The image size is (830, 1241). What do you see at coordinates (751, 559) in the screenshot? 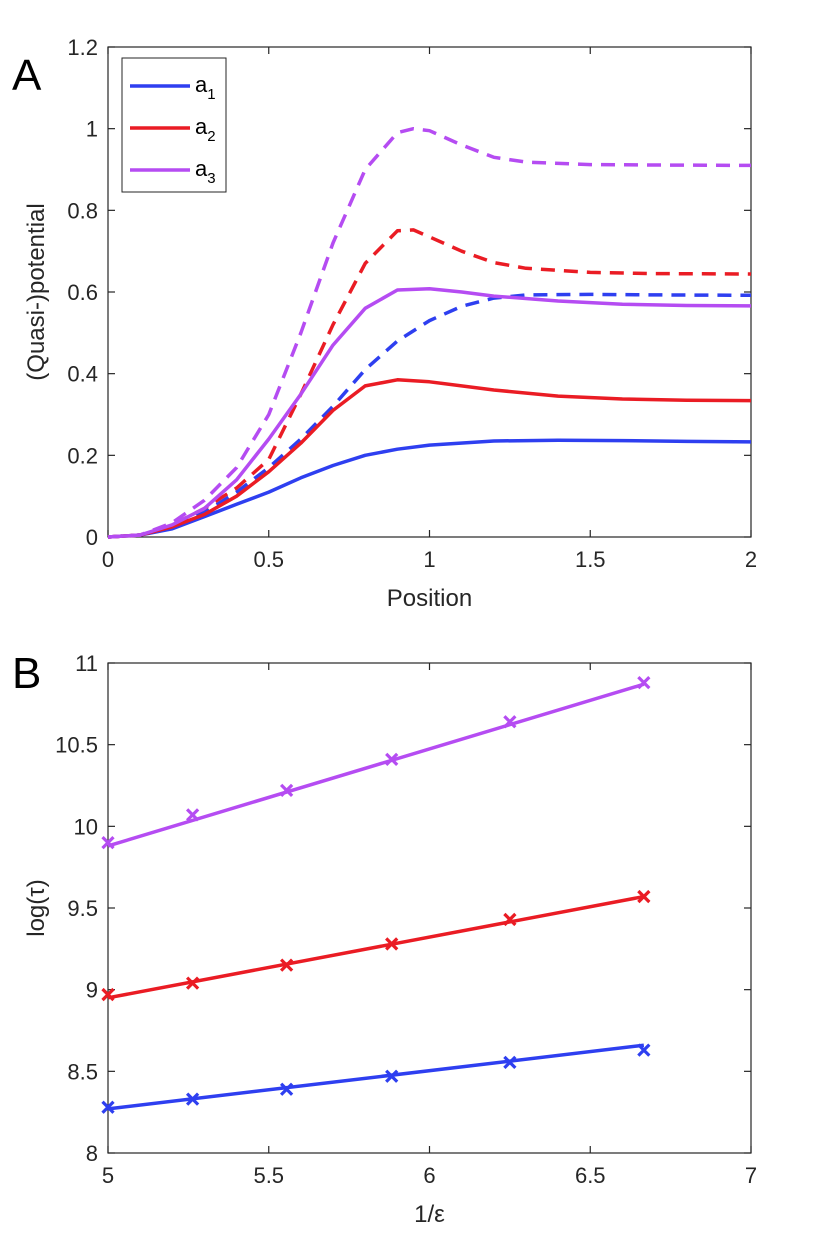
I see `x-tick-label: 2` at bounding box center [751, 559].